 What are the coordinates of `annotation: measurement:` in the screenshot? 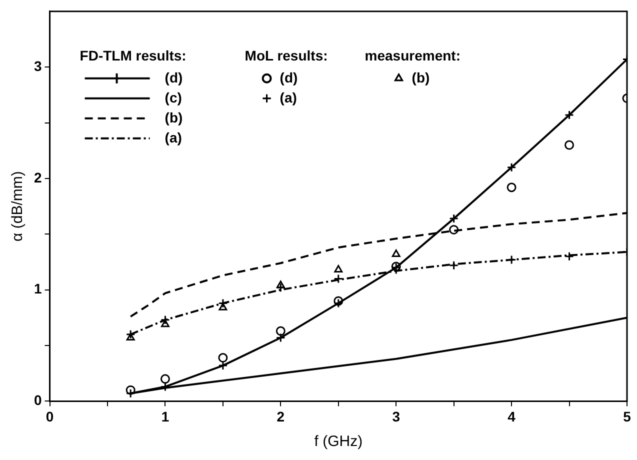 It's located at (412, 55).